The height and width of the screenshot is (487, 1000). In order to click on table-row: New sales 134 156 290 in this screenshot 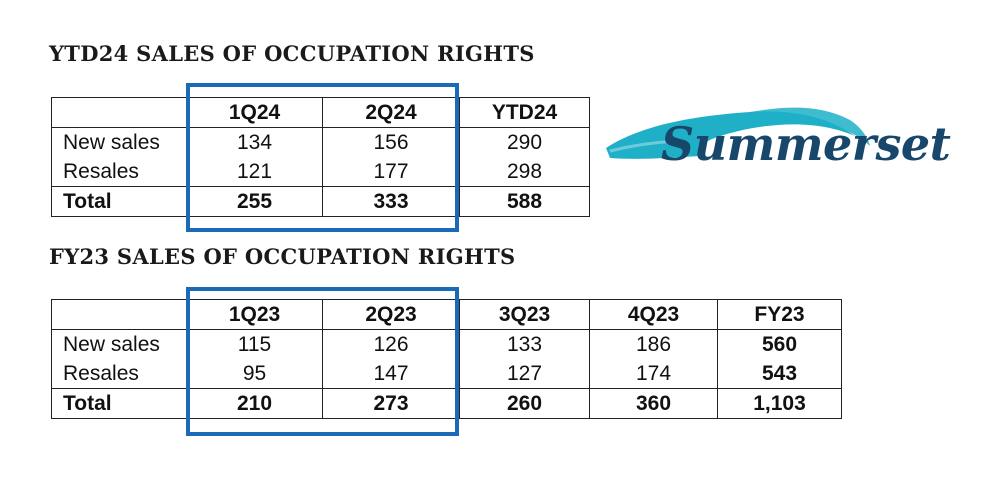, I will do `click(320, 142)`.